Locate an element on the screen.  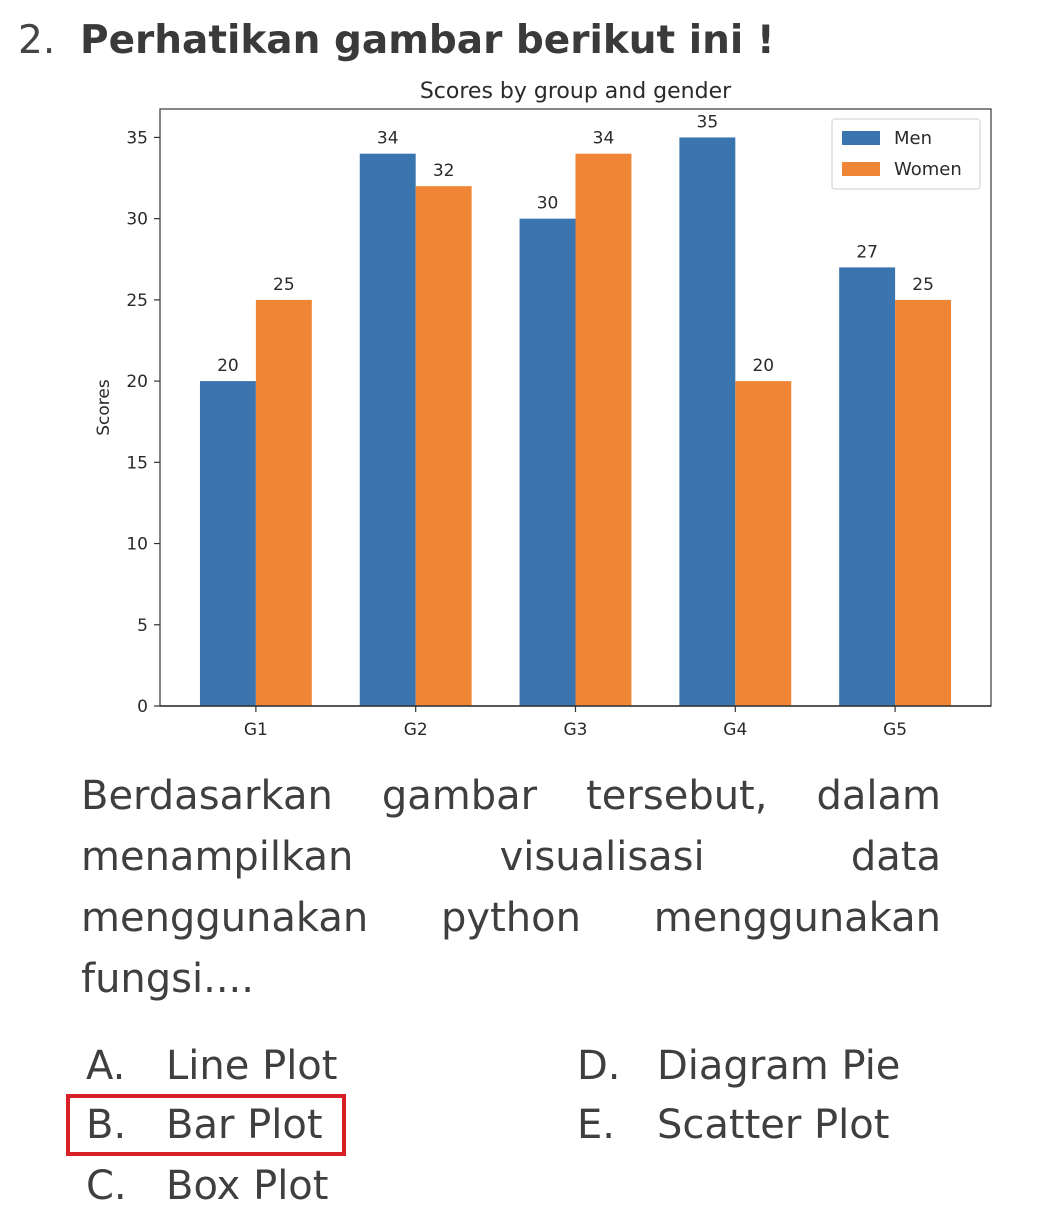
question-title: Perhatikan gambar berikut ini ! is located at coordinates (427, 40).